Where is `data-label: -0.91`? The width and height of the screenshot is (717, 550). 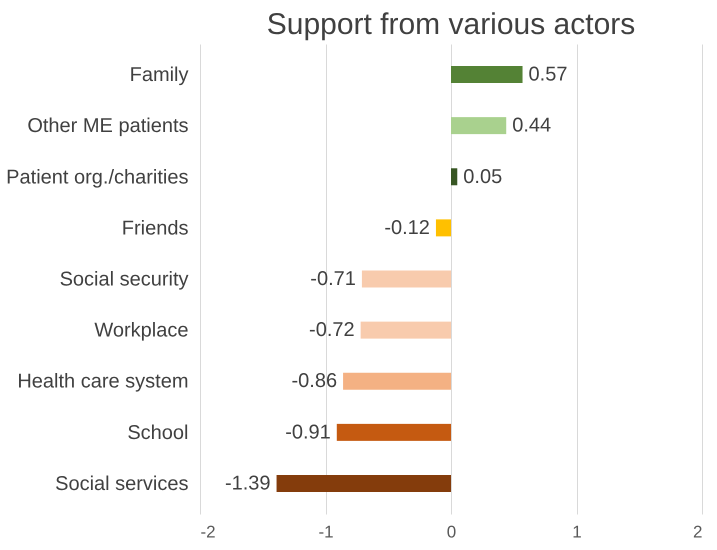 data-label: -0.91 is located at coordinates (308, 432).